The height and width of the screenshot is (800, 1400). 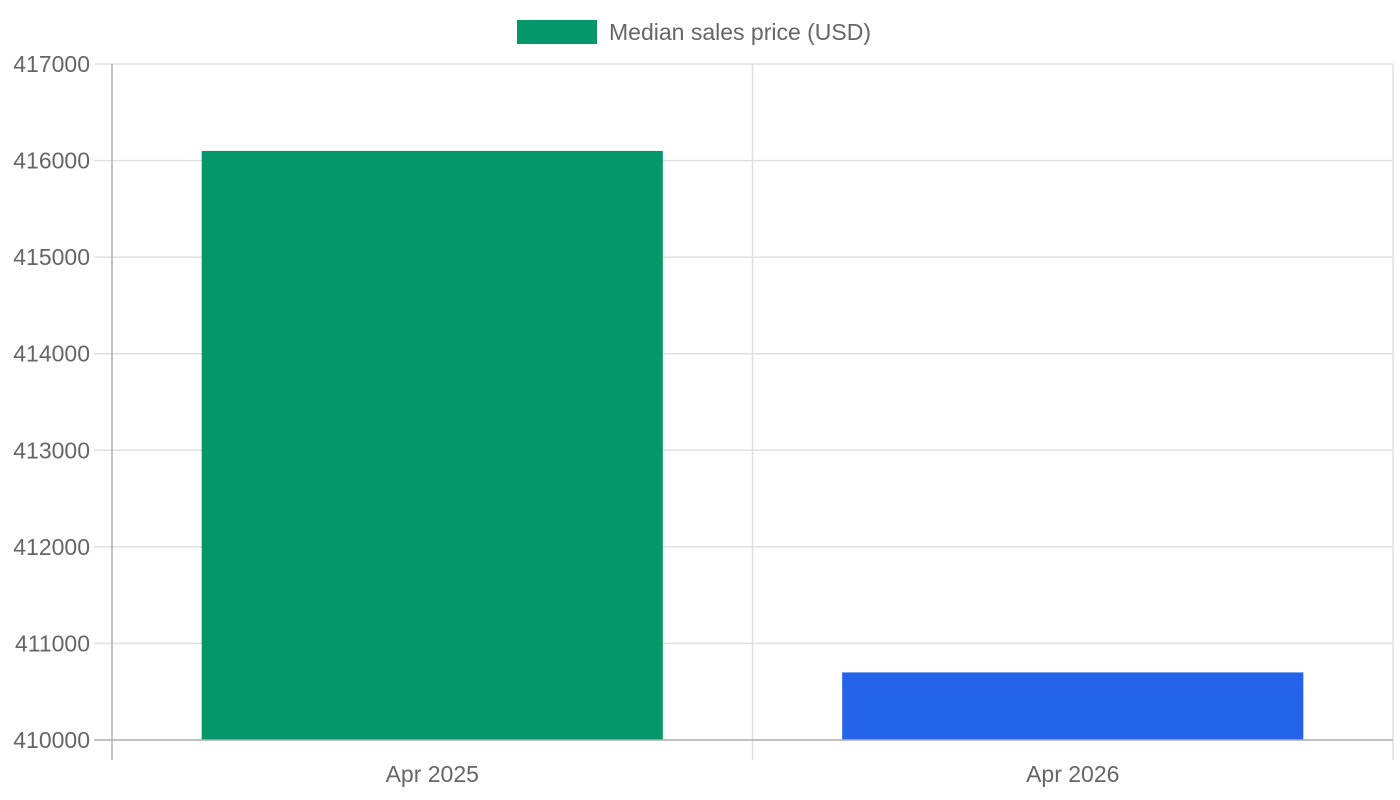 I want to click on y-tick-label: 415000, so click(x=51, y=257).